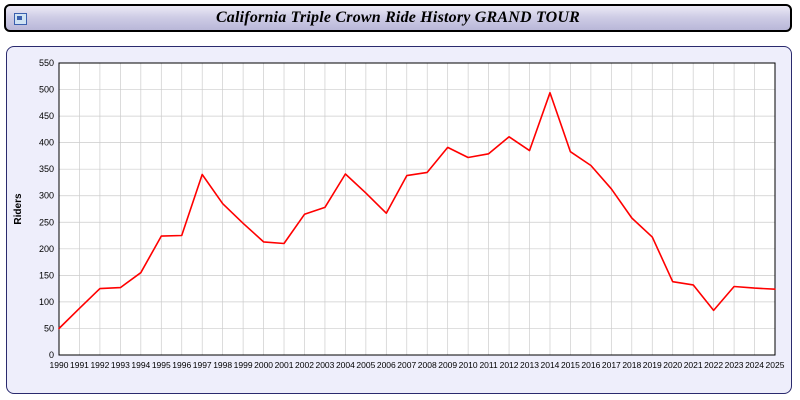  Describe the element at coordinates (46, 143) in the screenshot. I see `y-tick-label: 400` at that location.